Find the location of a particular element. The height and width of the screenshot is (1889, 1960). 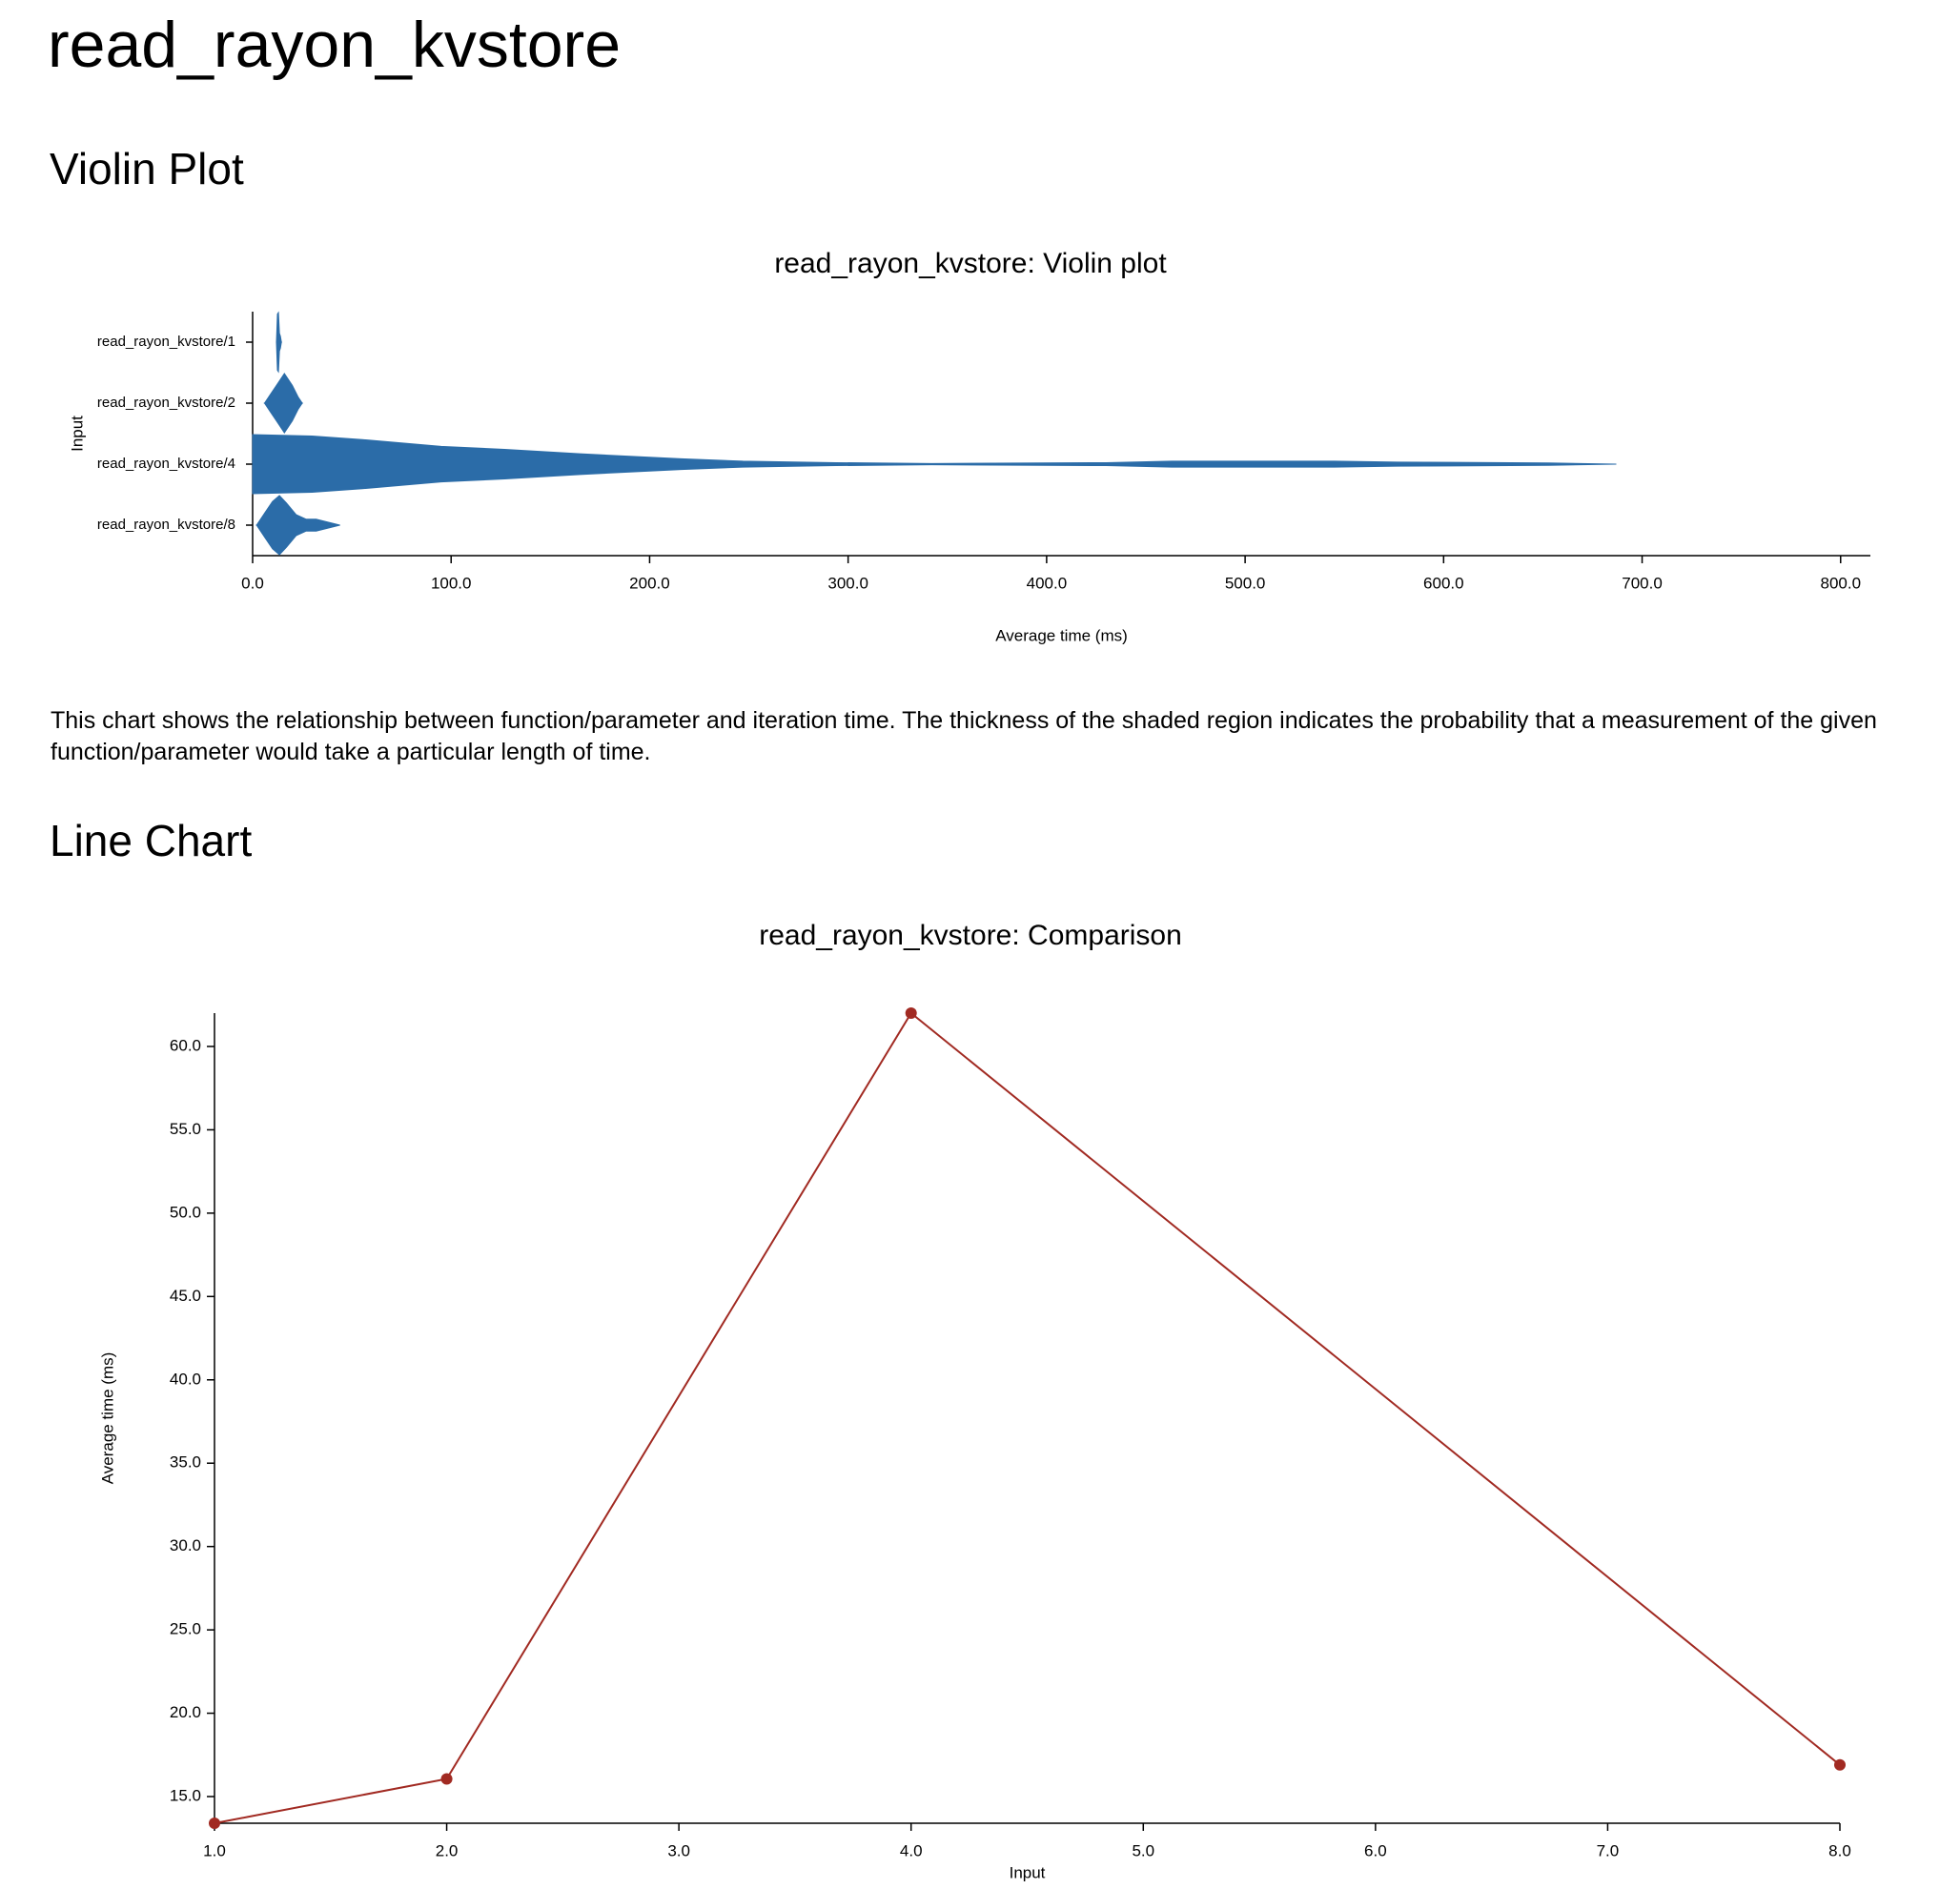

x-tick-label: 0.0 is located at coordinates (252, 583).